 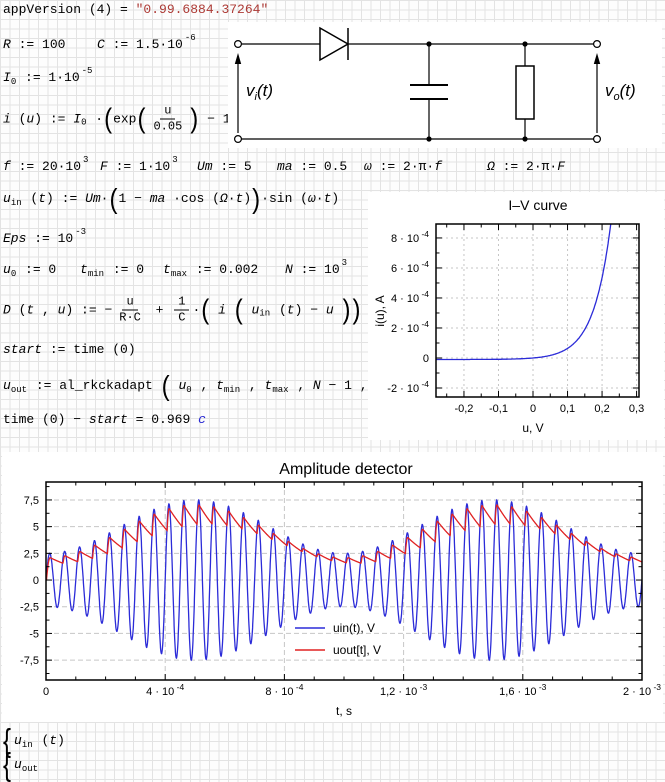 What do you see at coordinates (280, 389) in the screenshot?
I see `subscript: max` at bounding box center [280, 389].